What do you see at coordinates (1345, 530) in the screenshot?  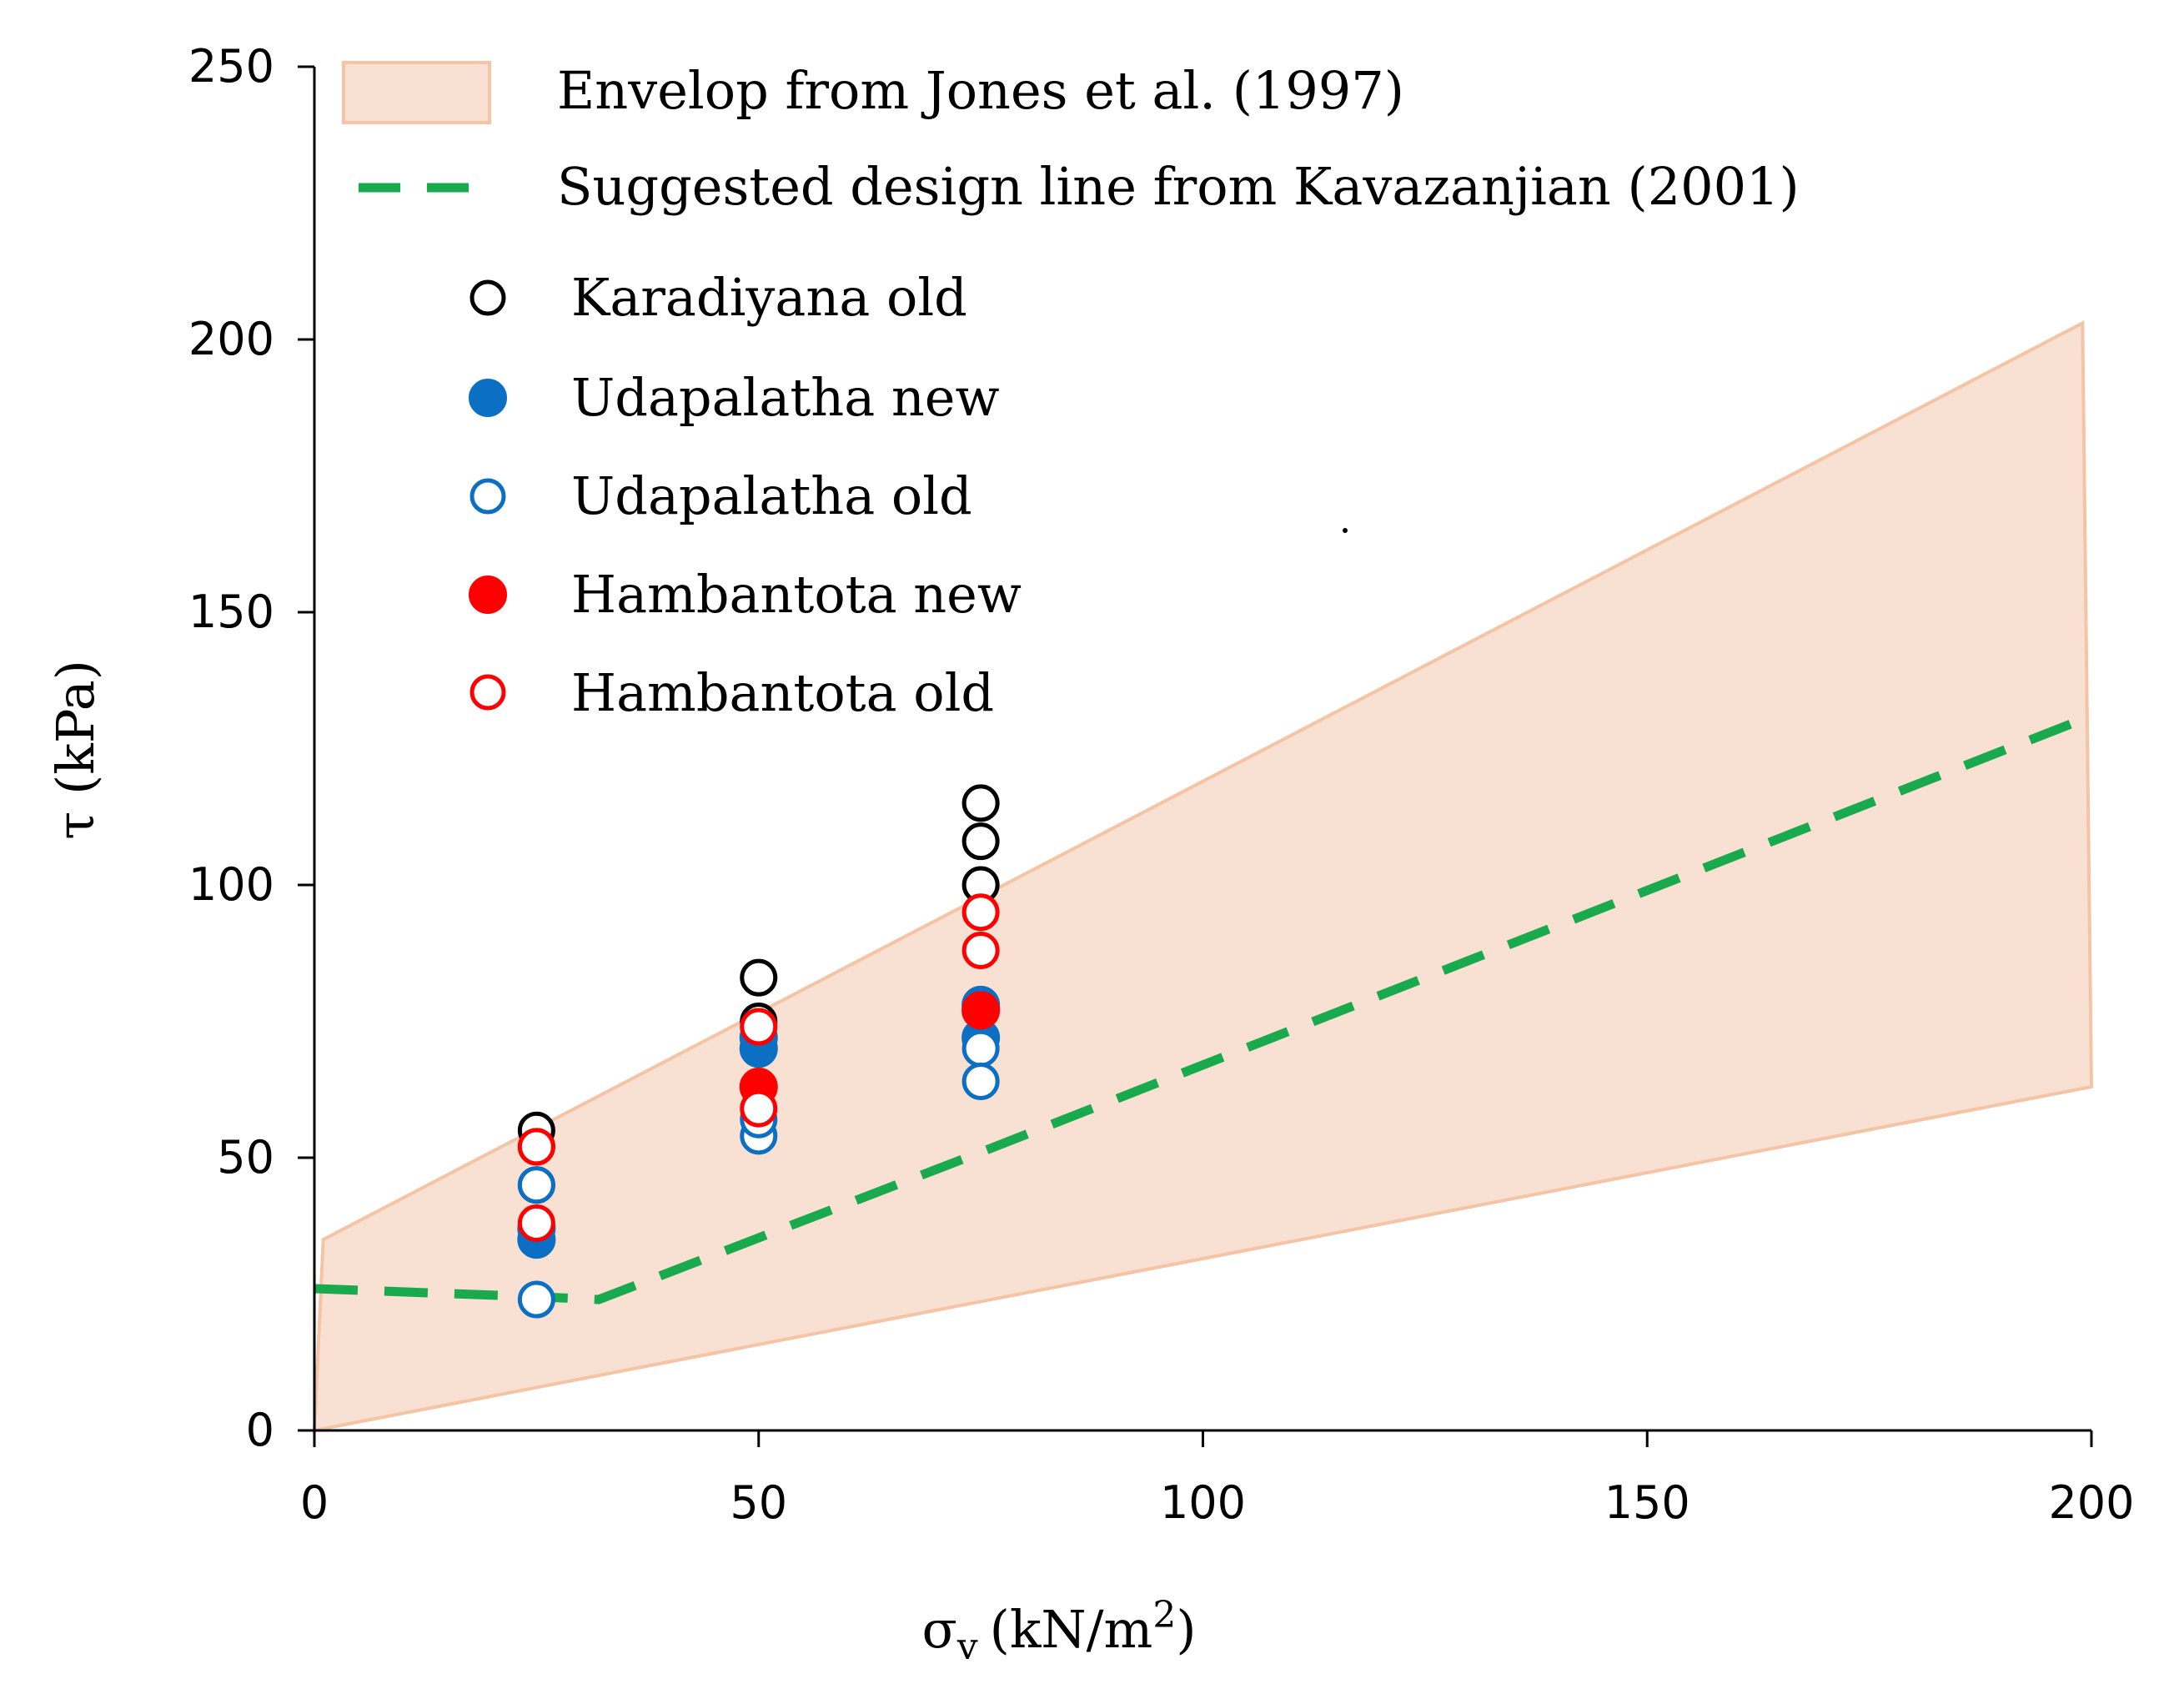 I see `stray-dot` at bounding box center [1345, 530].